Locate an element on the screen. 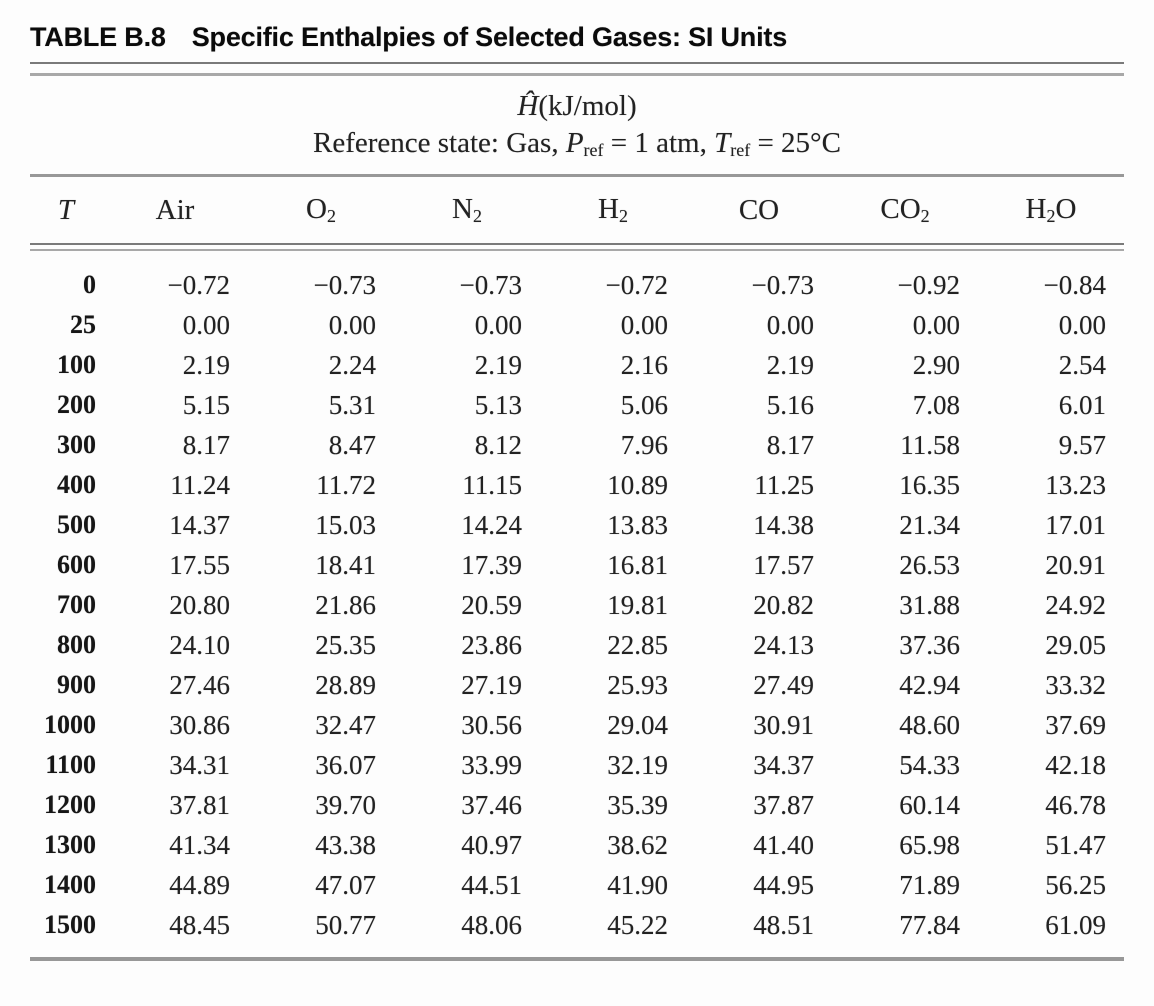  value-cell: 51.47 is located at coordinates (1075, 845).